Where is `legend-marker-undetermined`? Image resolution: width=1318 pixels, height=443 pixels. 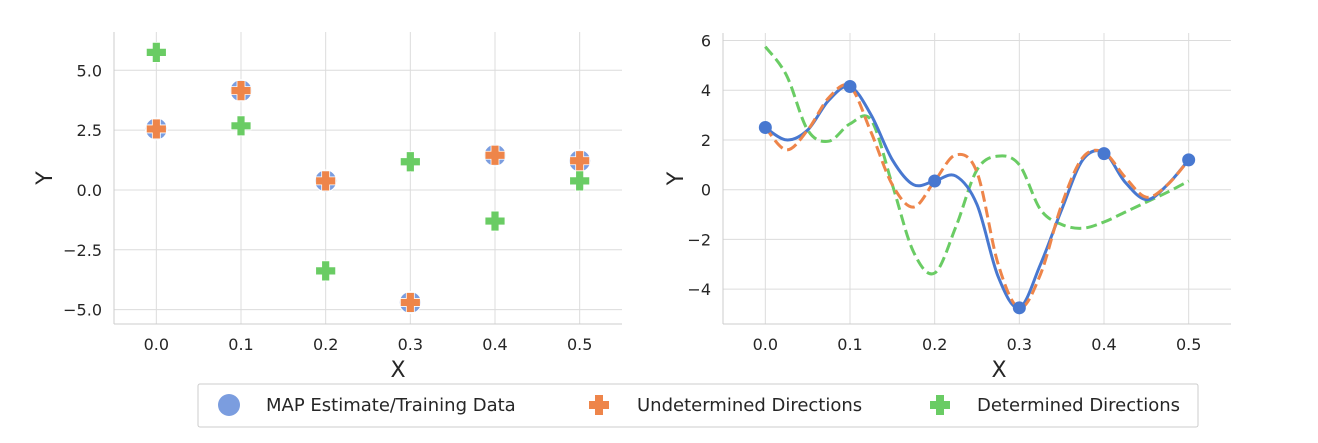 legend-marker-undetermined is located at coordinates (599, 405).